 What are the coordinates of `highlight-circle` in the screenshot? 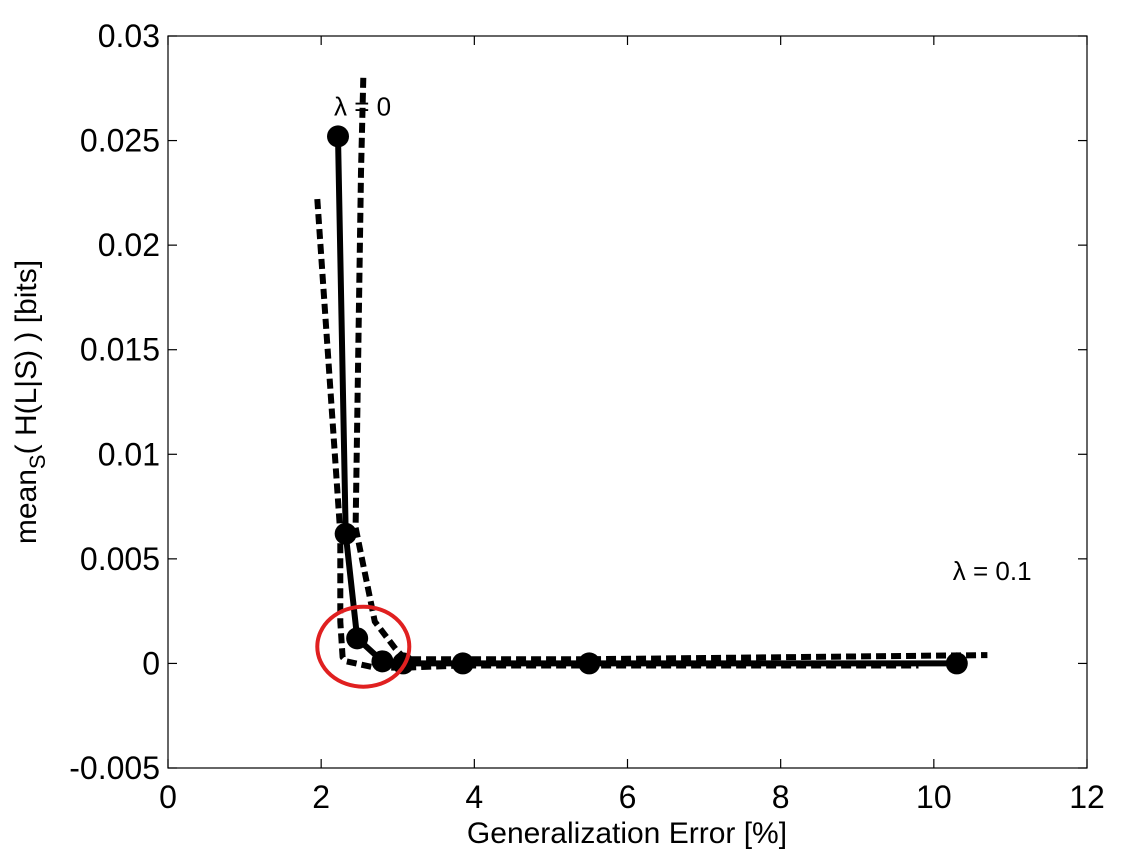 It's located at (363, 646).